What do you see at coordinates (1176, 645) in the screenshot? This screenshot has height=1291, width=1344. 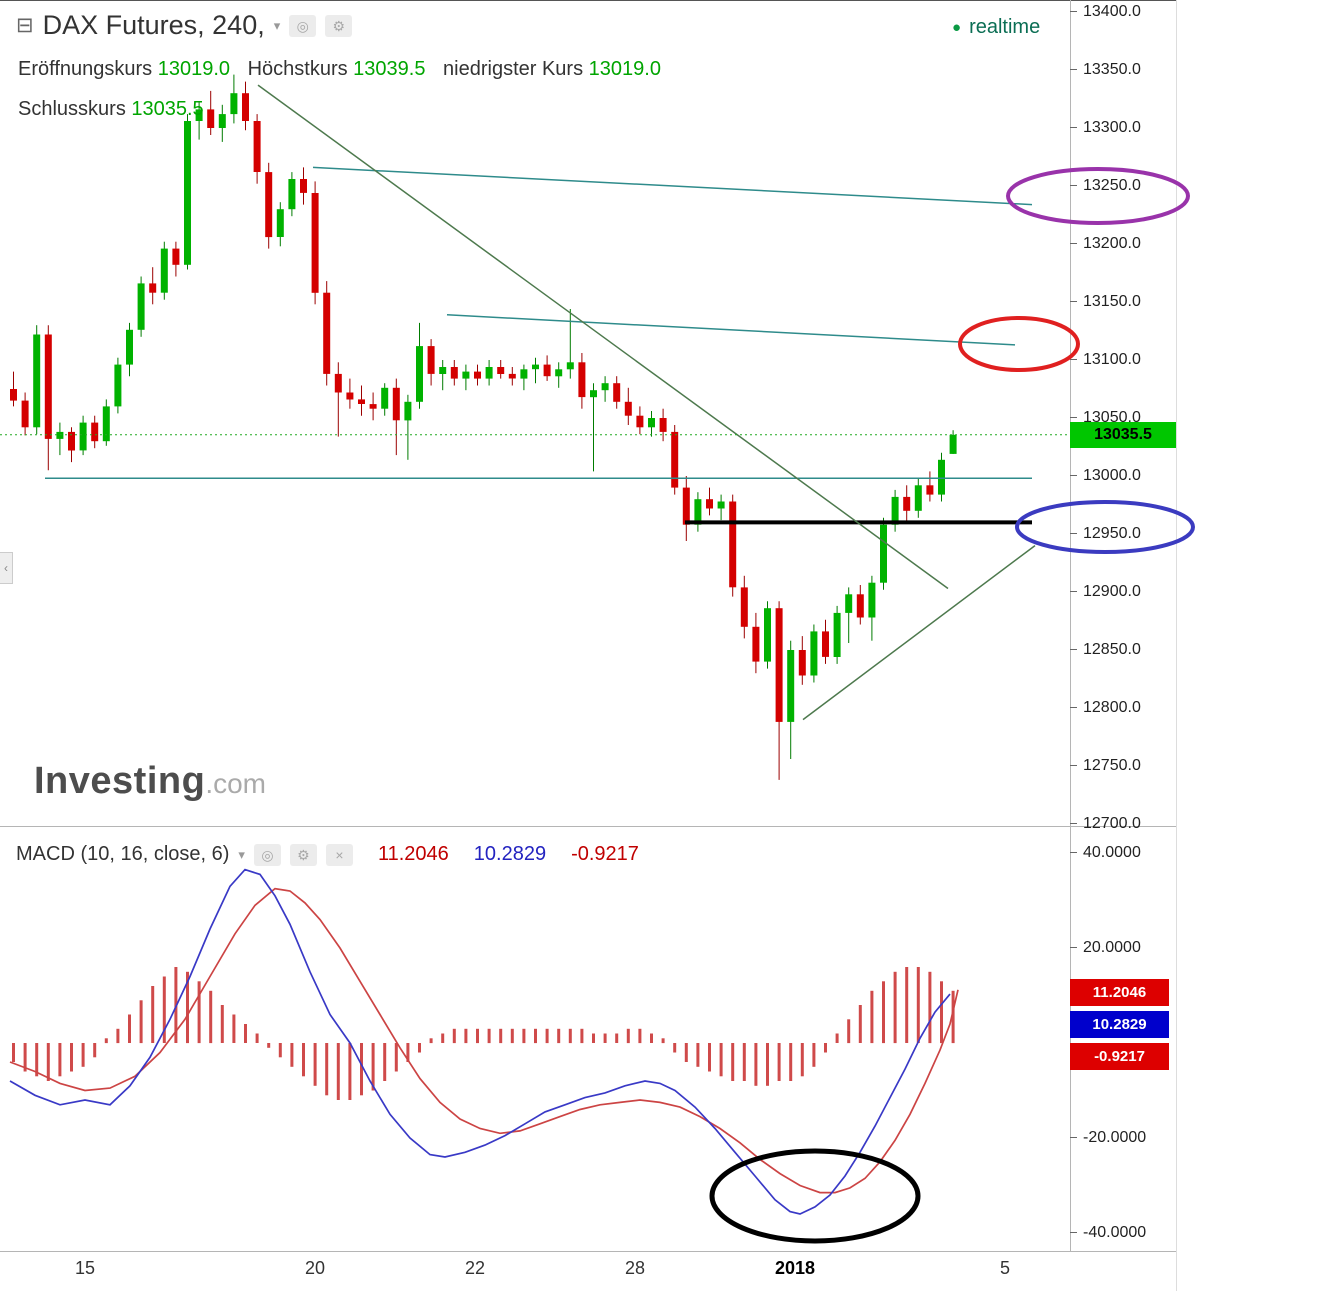 I see `outer-border` at bounding box center [1176, 645].